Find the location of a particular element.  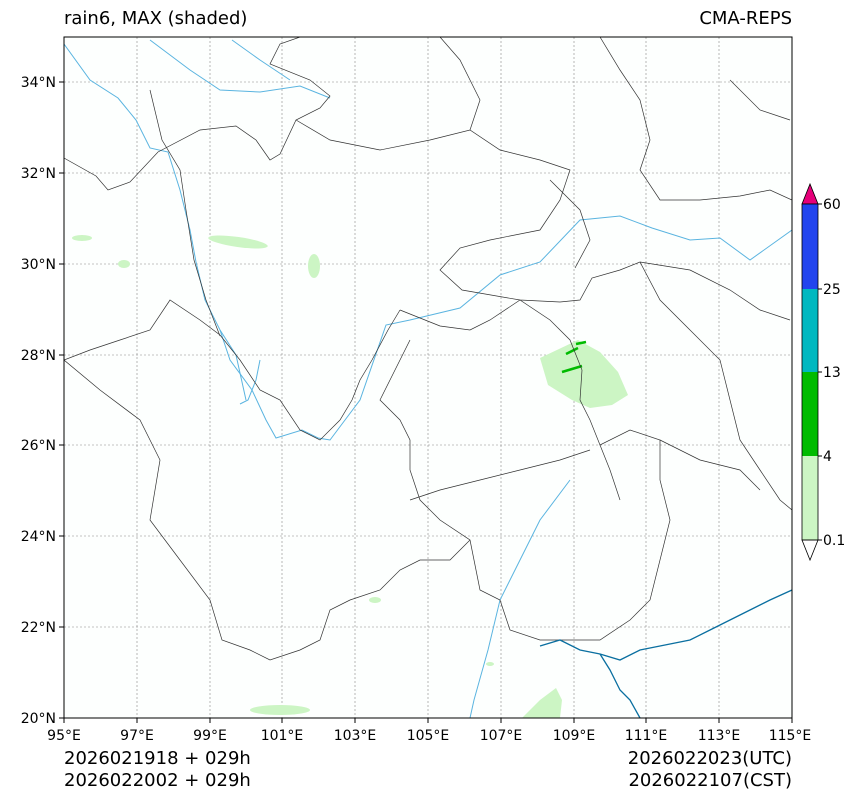

colorbar-label: 25 is located at coordinates (832, 290).